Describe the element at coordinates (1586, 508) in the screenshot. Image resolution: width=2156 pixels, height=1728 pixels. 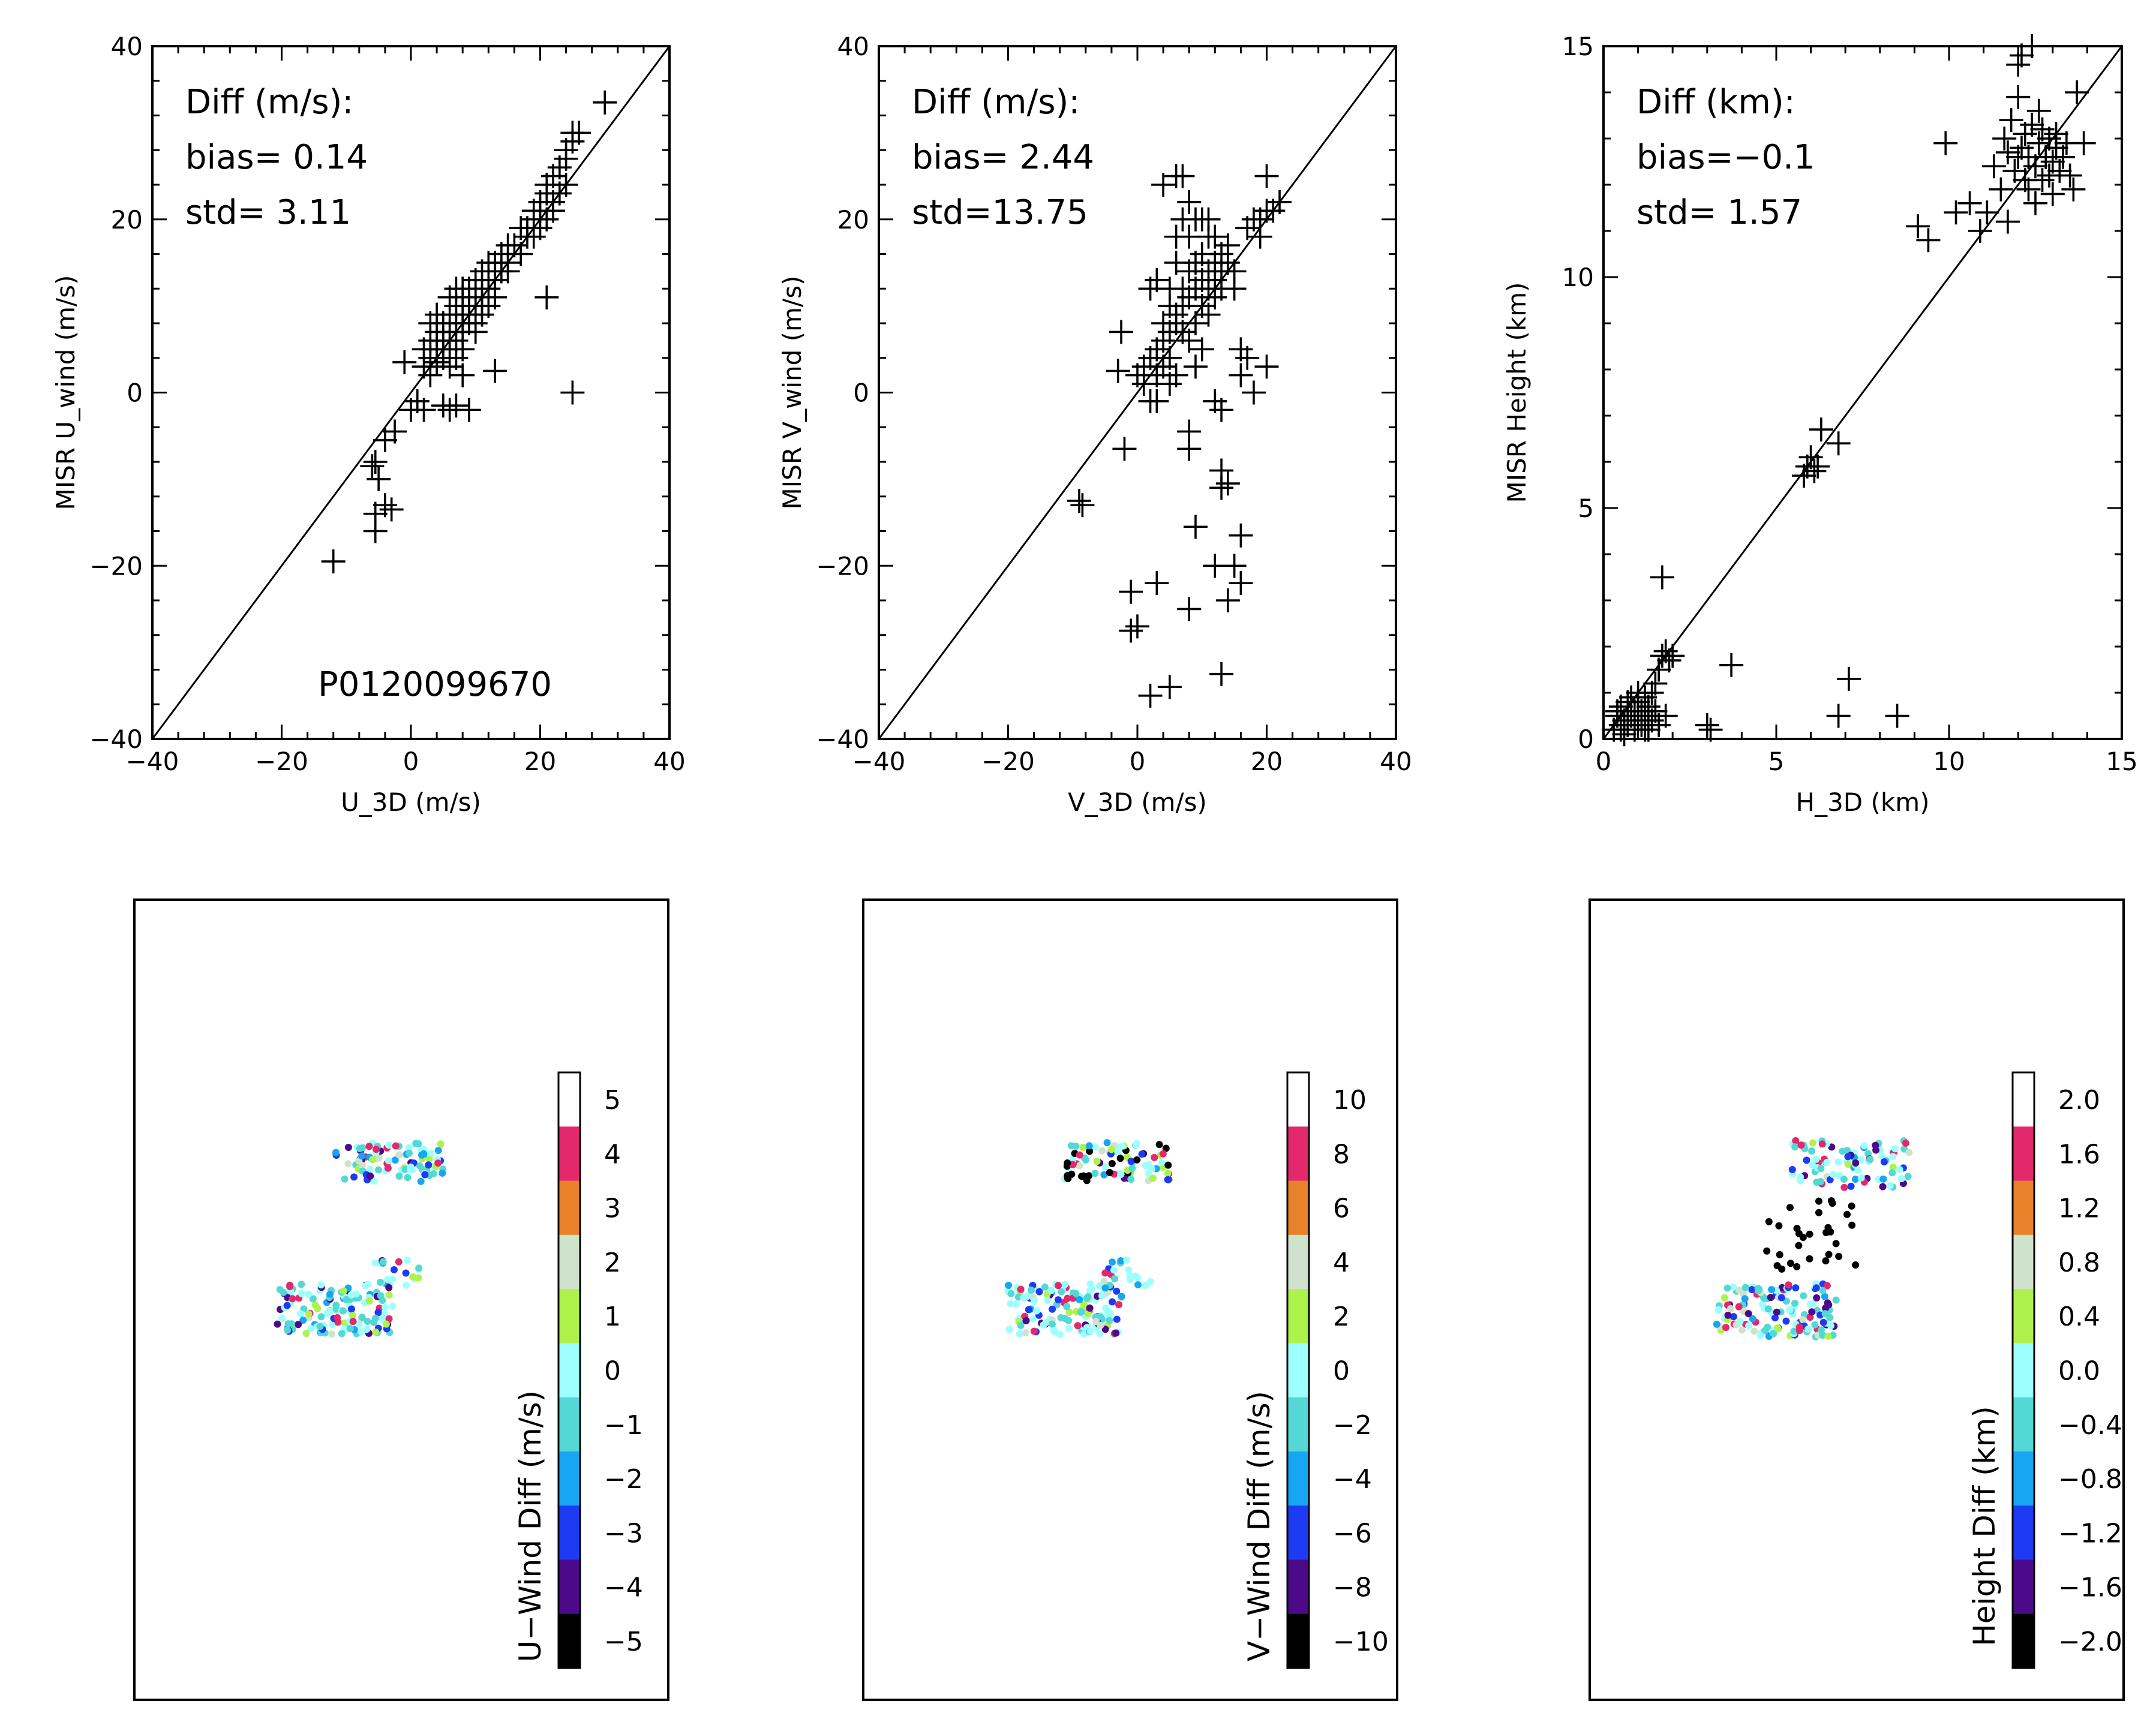
I see `y-tick-label: 5` at that location.